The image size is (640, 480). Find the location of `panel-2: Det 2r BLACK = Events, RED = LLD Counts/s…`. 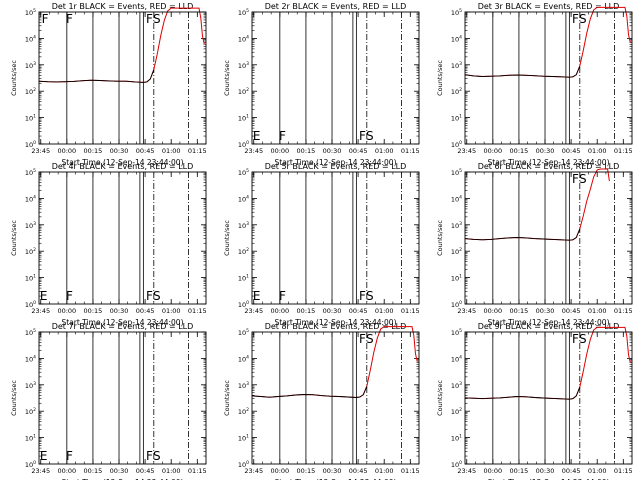

panel-2: Det 2r BLACK = Events, RED = LLD Counts/s… is located at coordinates (321, 84).